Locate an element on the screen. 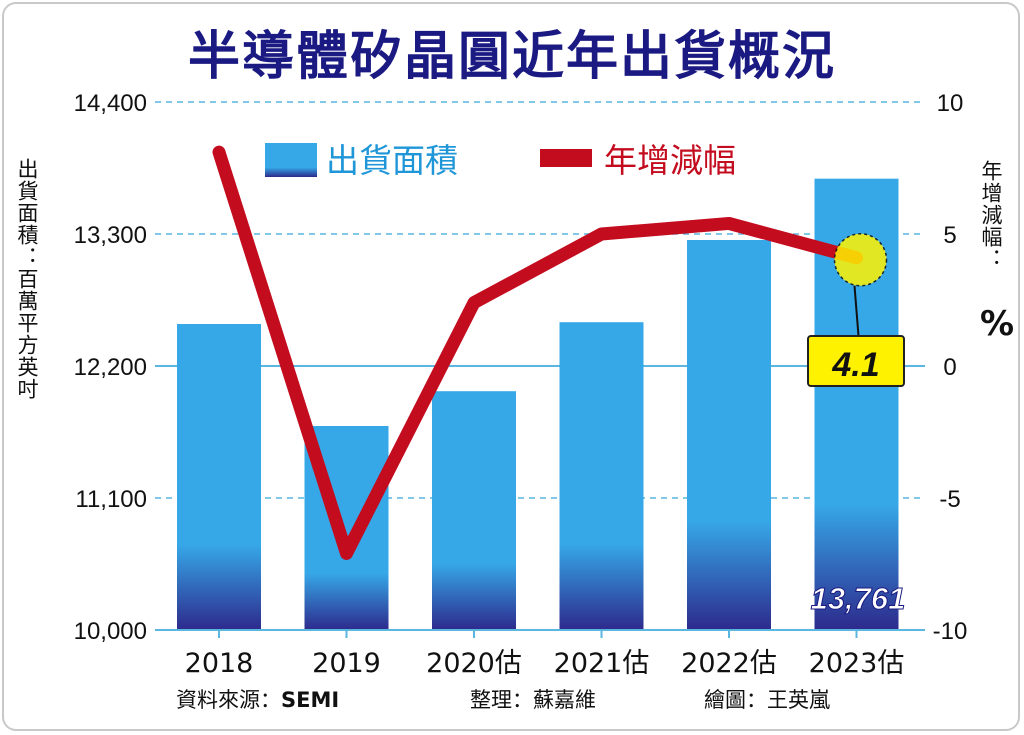  legend-bar-swatch is located at coordinates (291, 160).